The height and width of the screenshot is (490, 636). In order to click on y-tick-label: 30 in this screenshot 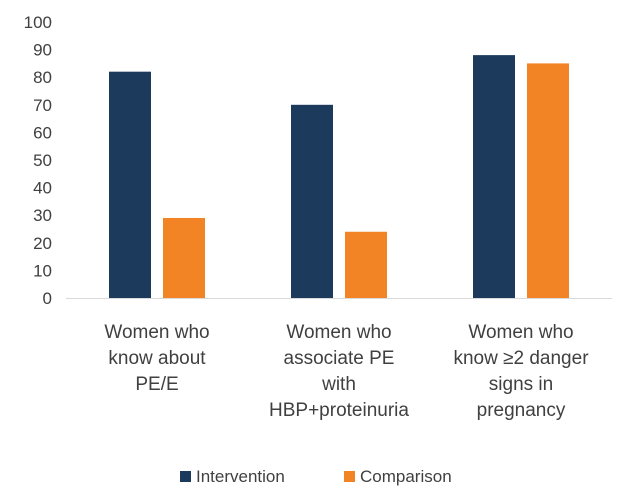, I will do `click(42, 215)`.